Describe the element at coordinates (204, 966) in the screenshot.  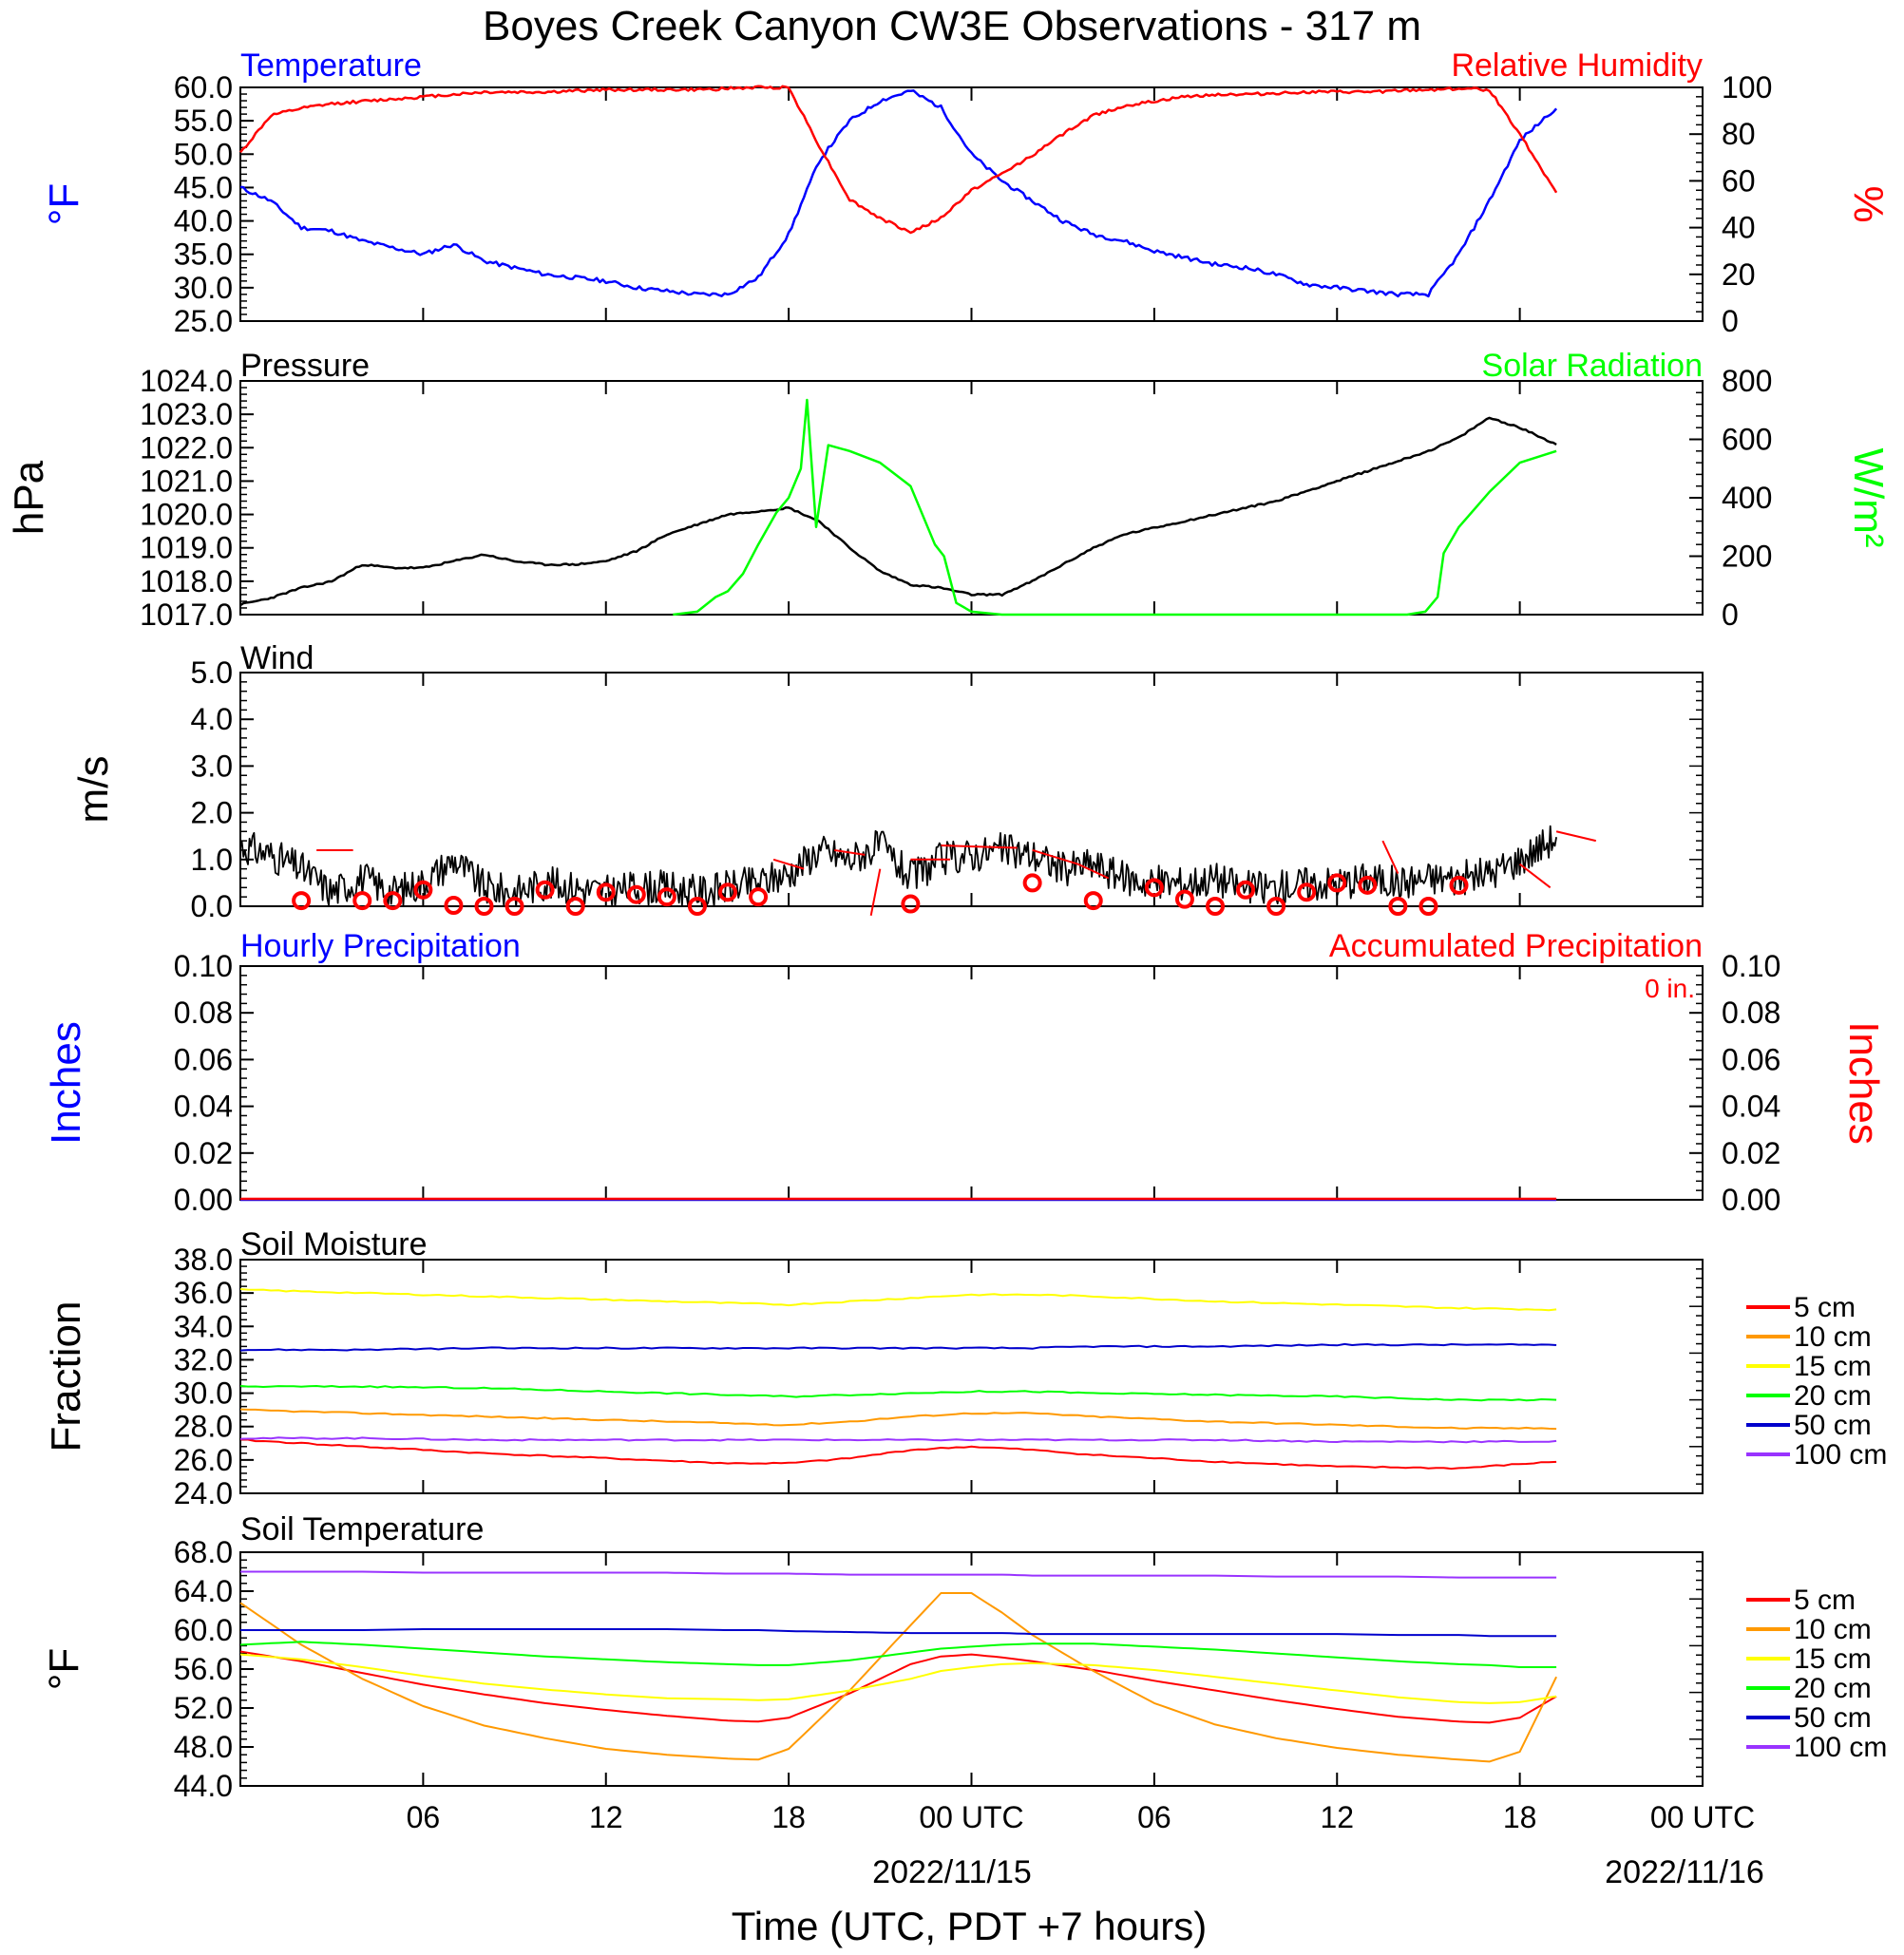
I see `hourly-precip-axis-tick-label: 0.10` at that location.